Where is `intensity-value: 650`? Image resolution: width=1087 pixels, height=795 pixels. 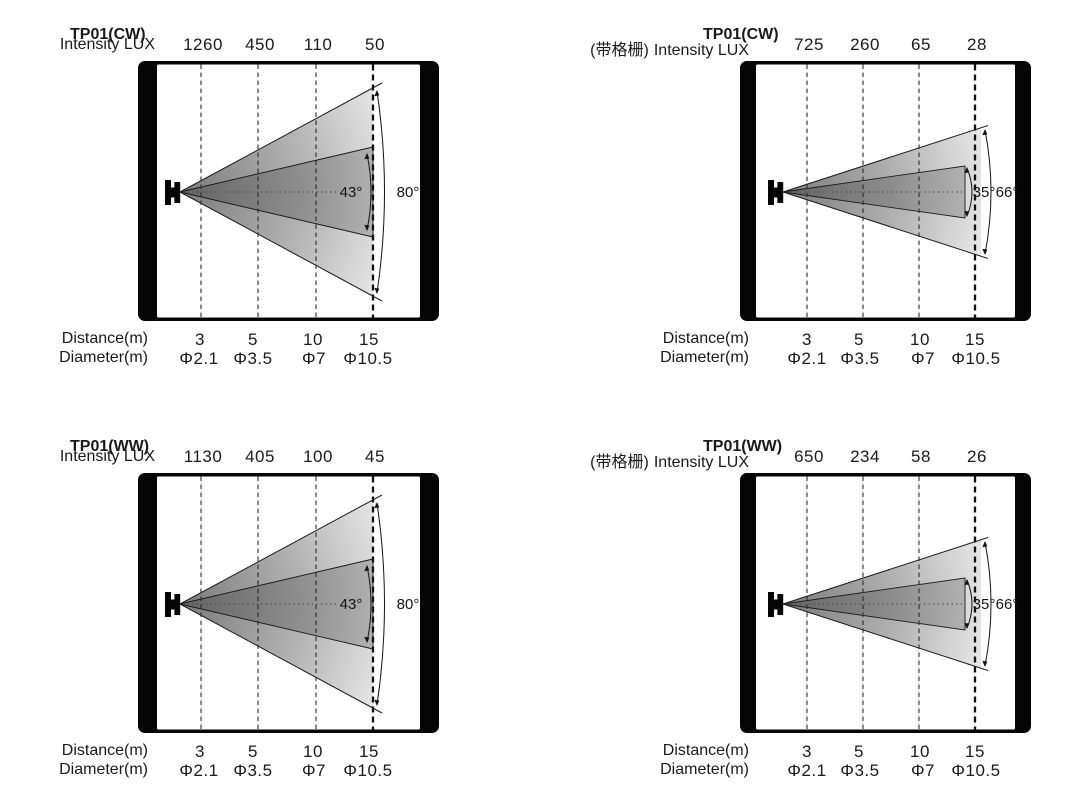 intensity-value: 650 is located at coordinates (809, 456).